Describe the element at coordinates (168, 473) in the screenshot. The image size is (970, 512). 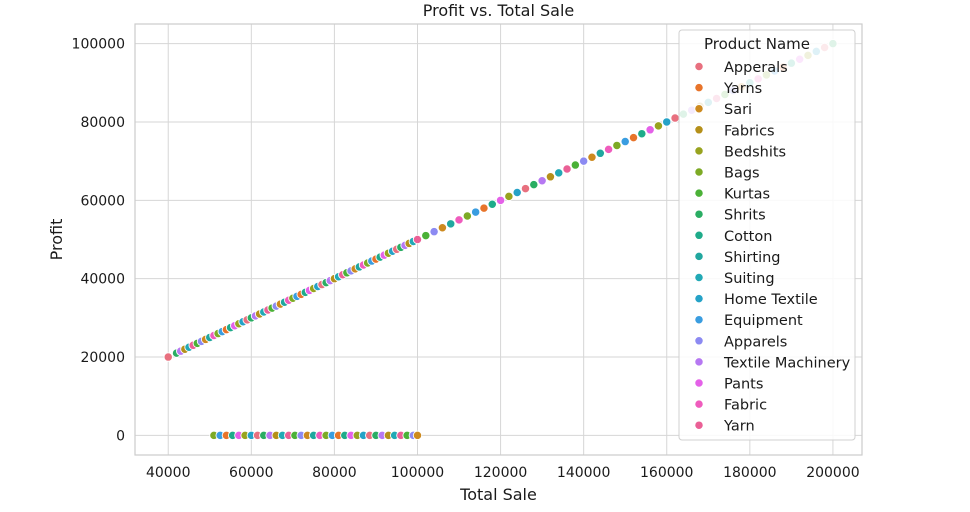
I see `x-tick-label: 40000` at that location.